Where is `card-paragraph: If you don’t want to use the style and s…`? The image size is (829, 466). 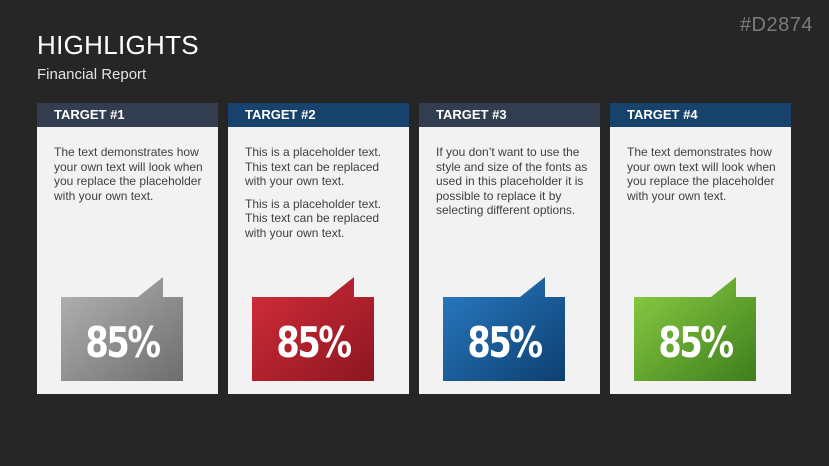 card-paragraph: If you don’t want to use the style and s… is located at coordinates (512, 181).